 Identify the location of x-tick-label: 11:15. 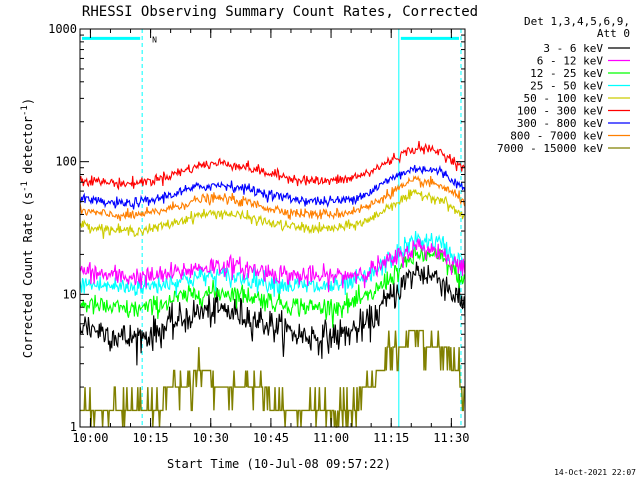
(391, 438).